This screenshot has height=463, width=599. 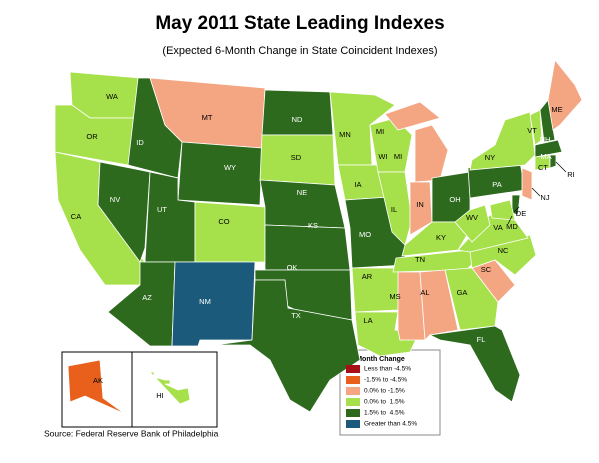 What do you see at coordinates (223, 221) in the screenshot?
I see `state-label: CO` at bounding box center [223, 221].